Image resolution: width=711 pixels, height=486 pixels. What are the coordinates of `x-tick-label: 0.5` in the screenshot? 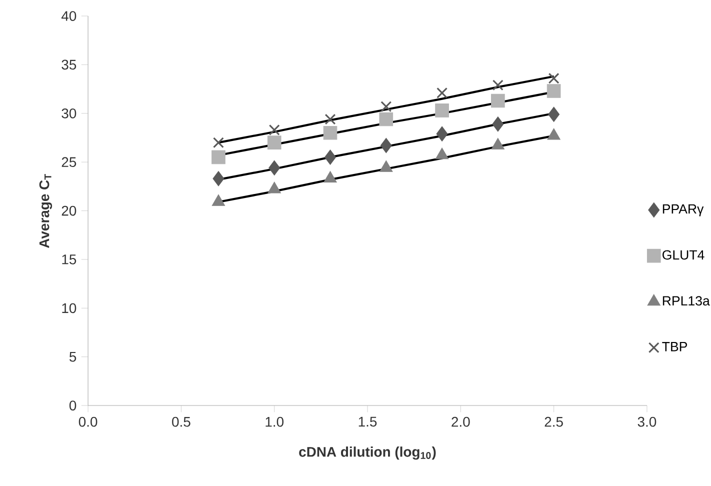 It's located at (181, 421).